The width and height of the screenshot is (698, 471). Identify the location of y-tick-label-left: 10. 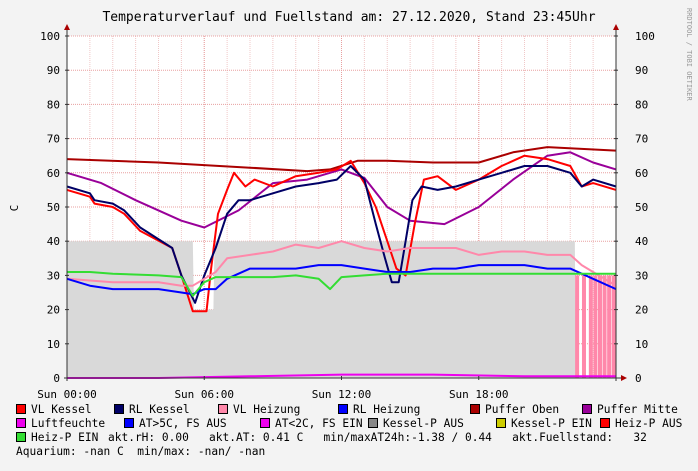
(53, 344).